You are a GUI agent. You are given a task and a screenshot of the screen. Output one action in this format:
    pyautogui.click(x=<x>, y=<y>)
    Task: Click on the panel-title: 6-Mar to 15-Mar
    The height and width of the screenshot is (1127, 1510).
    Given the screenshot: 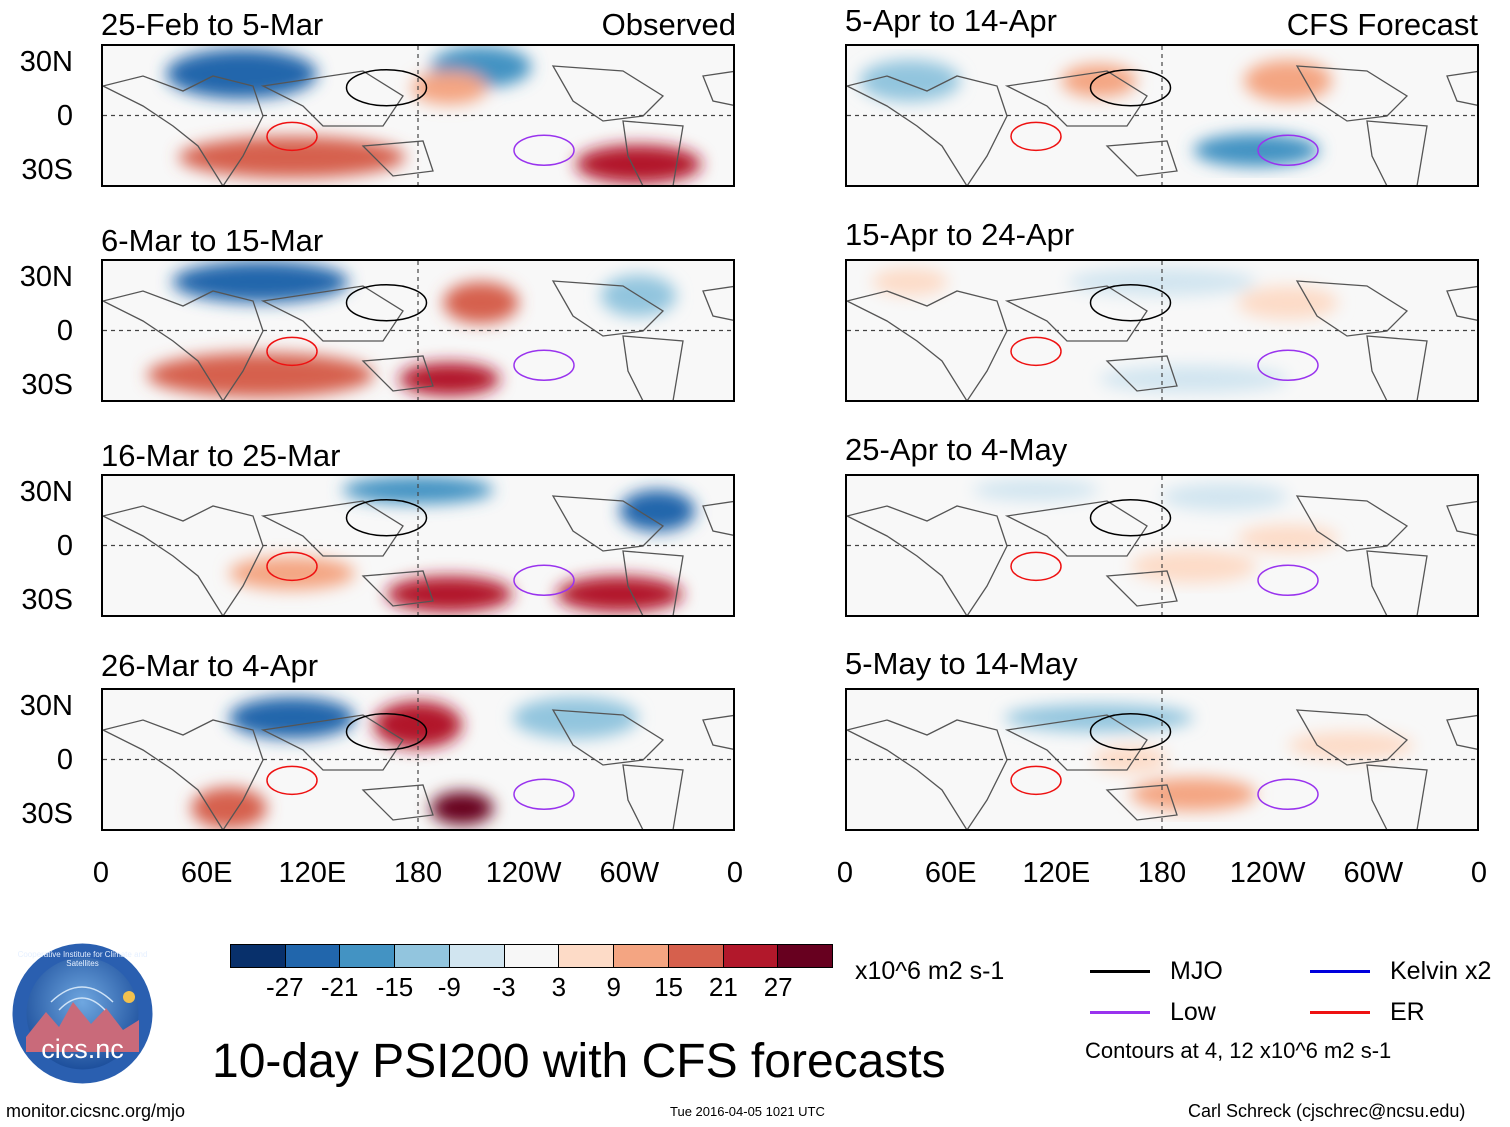 What is the action you would take?
    pyautogui.click(x=212, y=240)
    